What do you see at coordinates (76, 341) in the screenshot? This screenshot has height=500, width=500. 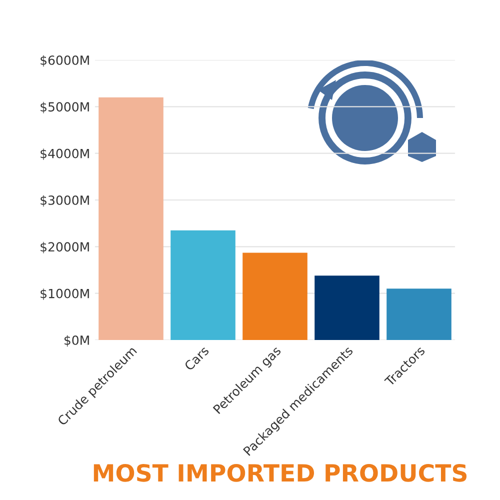 I see `y-tick-label: $0M` at bounding box center [76, 341].